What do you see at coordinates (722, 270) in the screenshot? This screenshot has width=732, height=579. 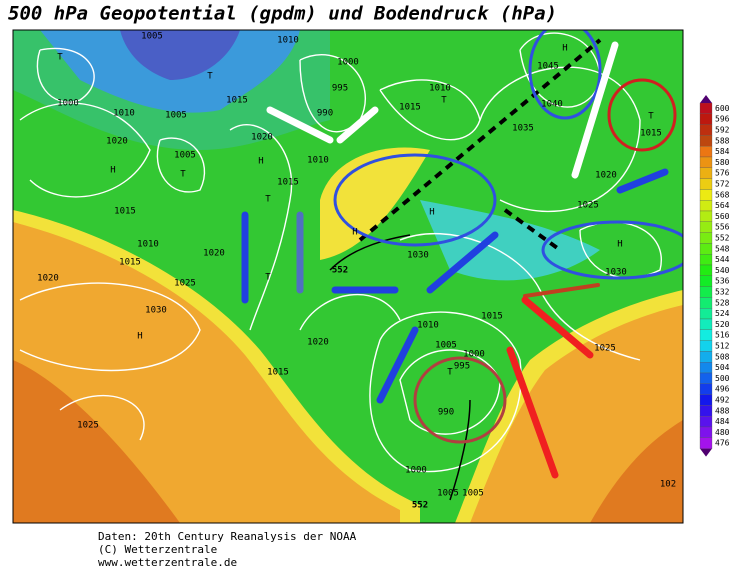 I see `colorbar-label: 540` at bounding box center [722, 270].